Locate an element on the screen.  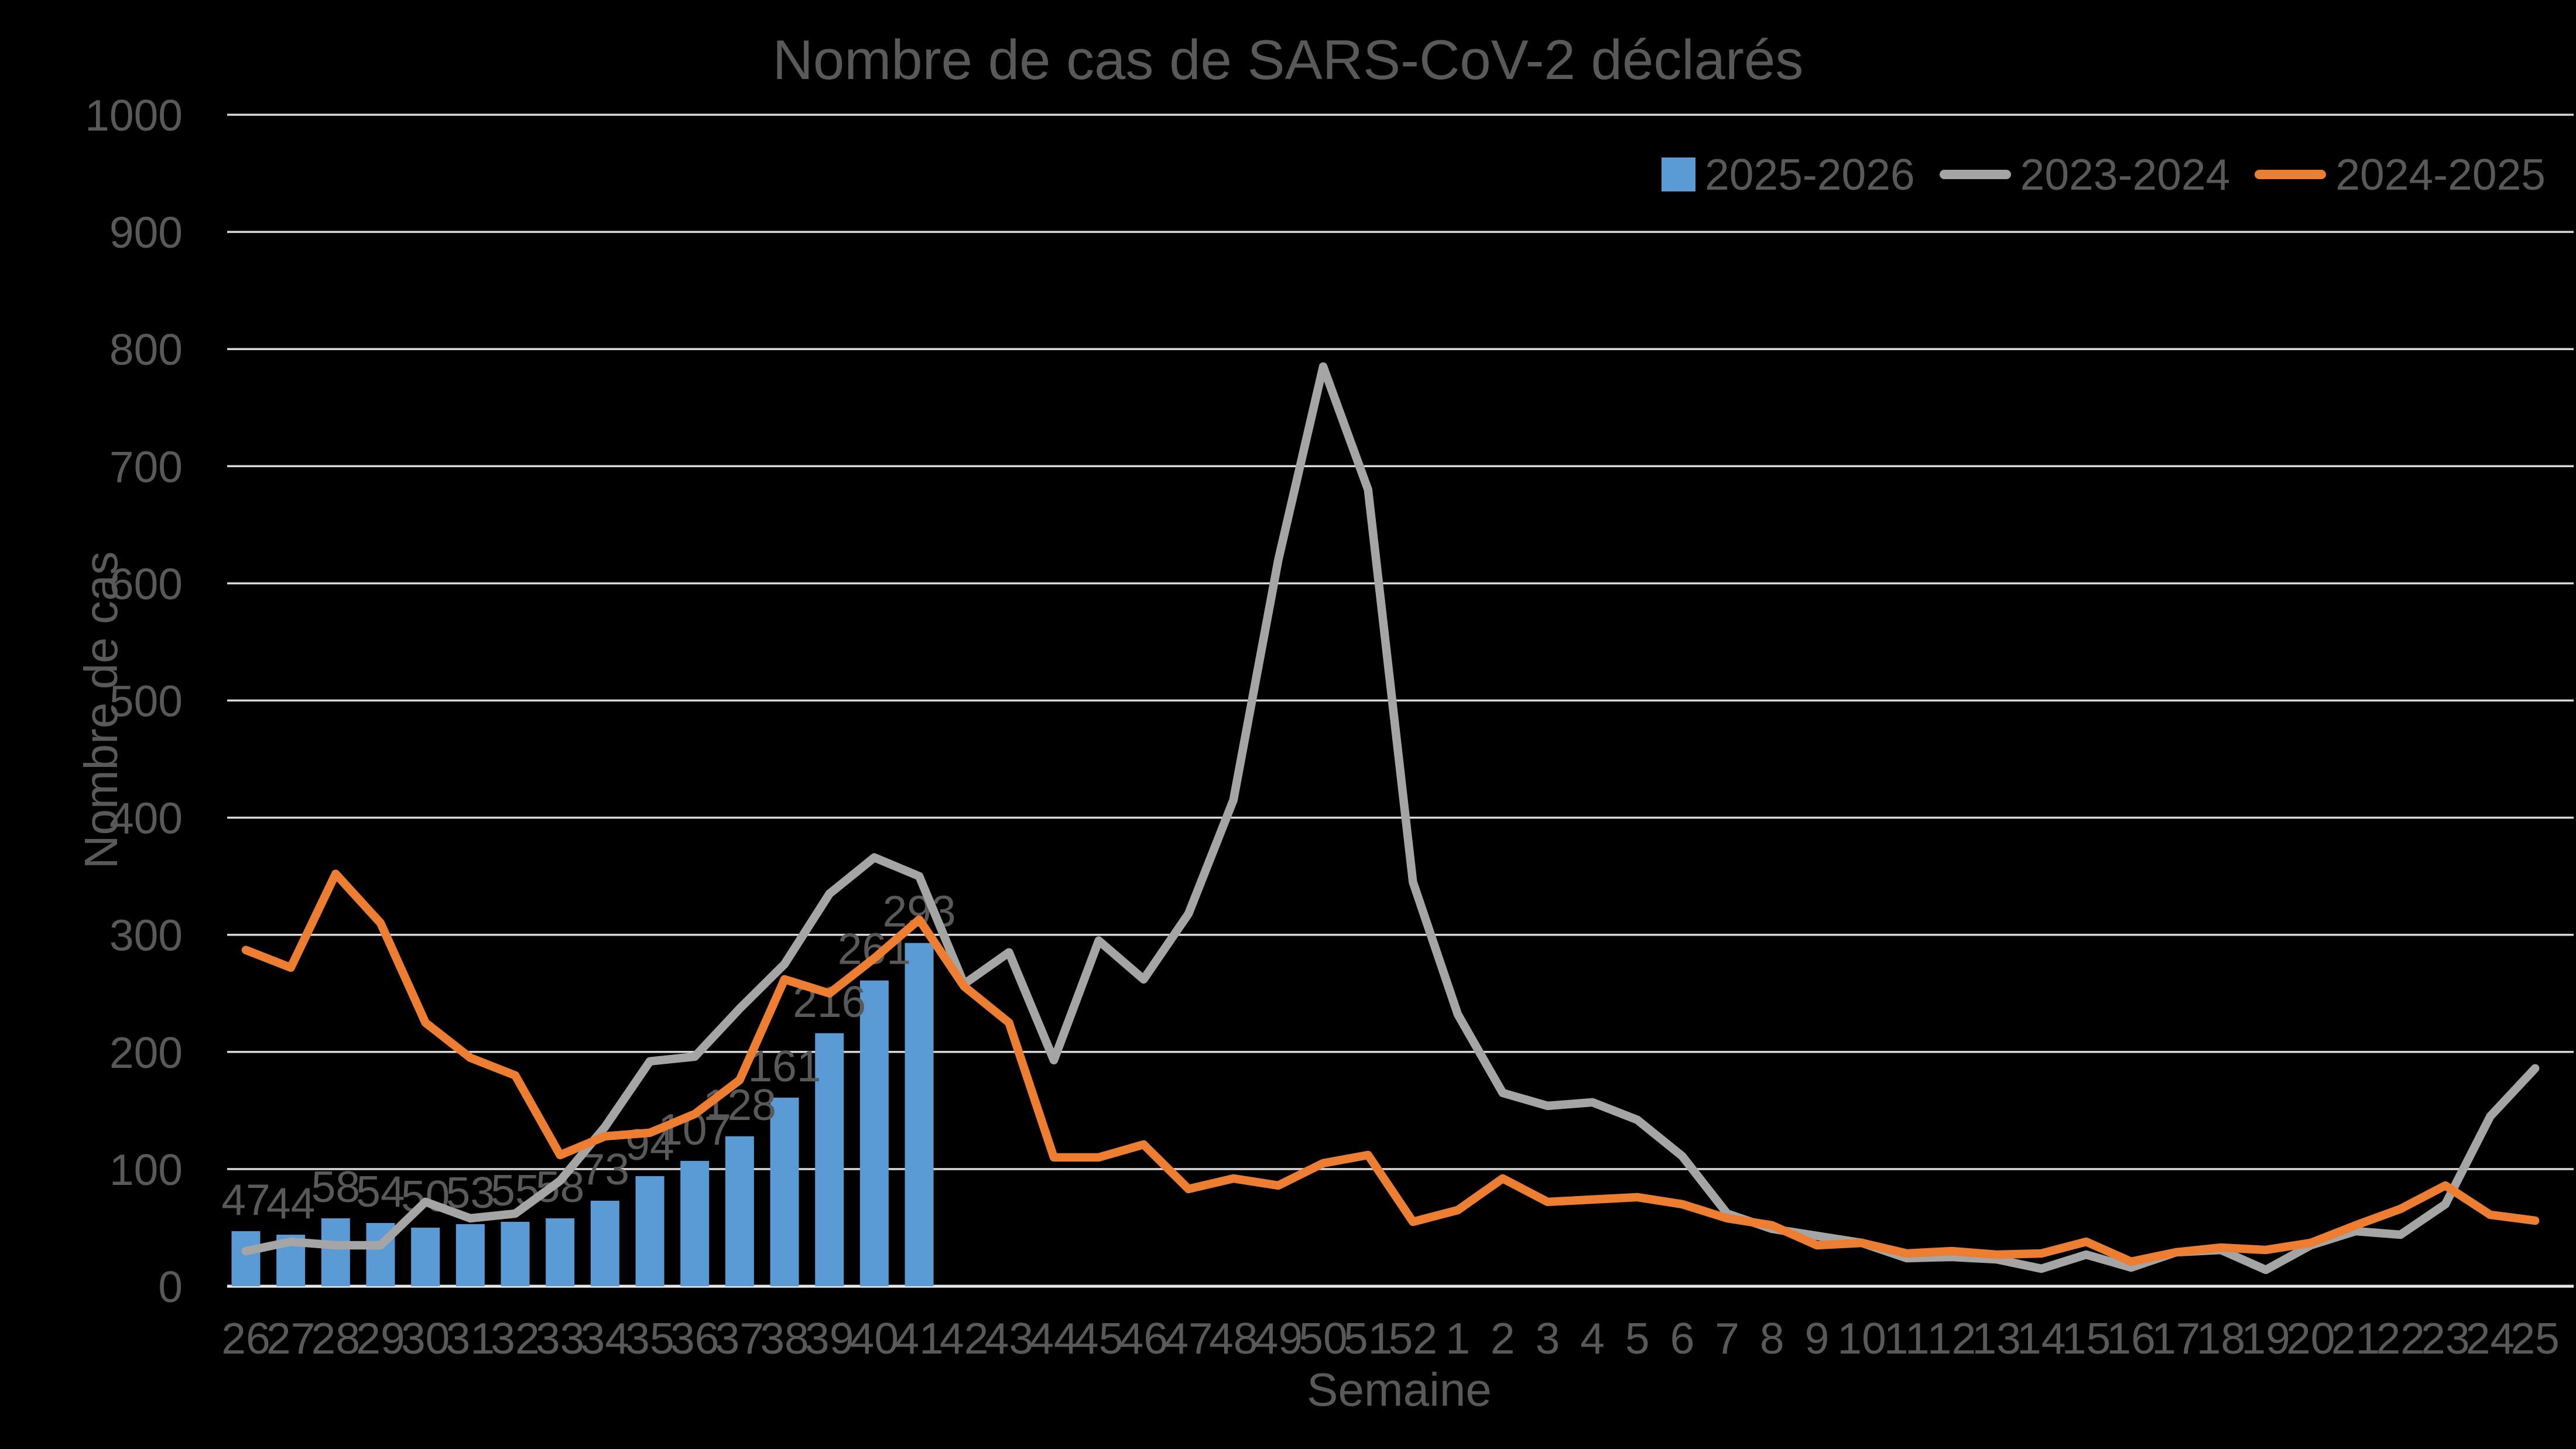
x-tick-label: 52 is located at coordinates (1413, 1338).